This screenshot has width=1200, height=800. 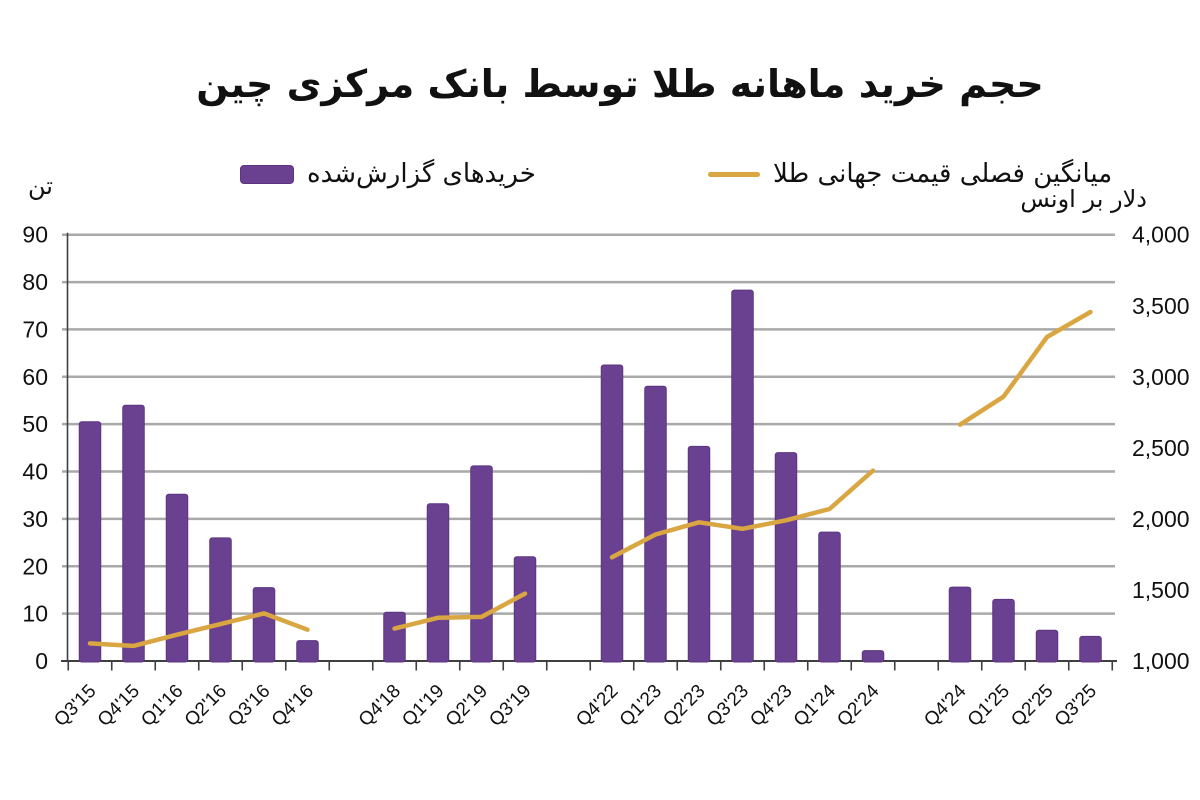 I want to click on y-axis-left-tick-label: 30, so click(x=35, y=519).